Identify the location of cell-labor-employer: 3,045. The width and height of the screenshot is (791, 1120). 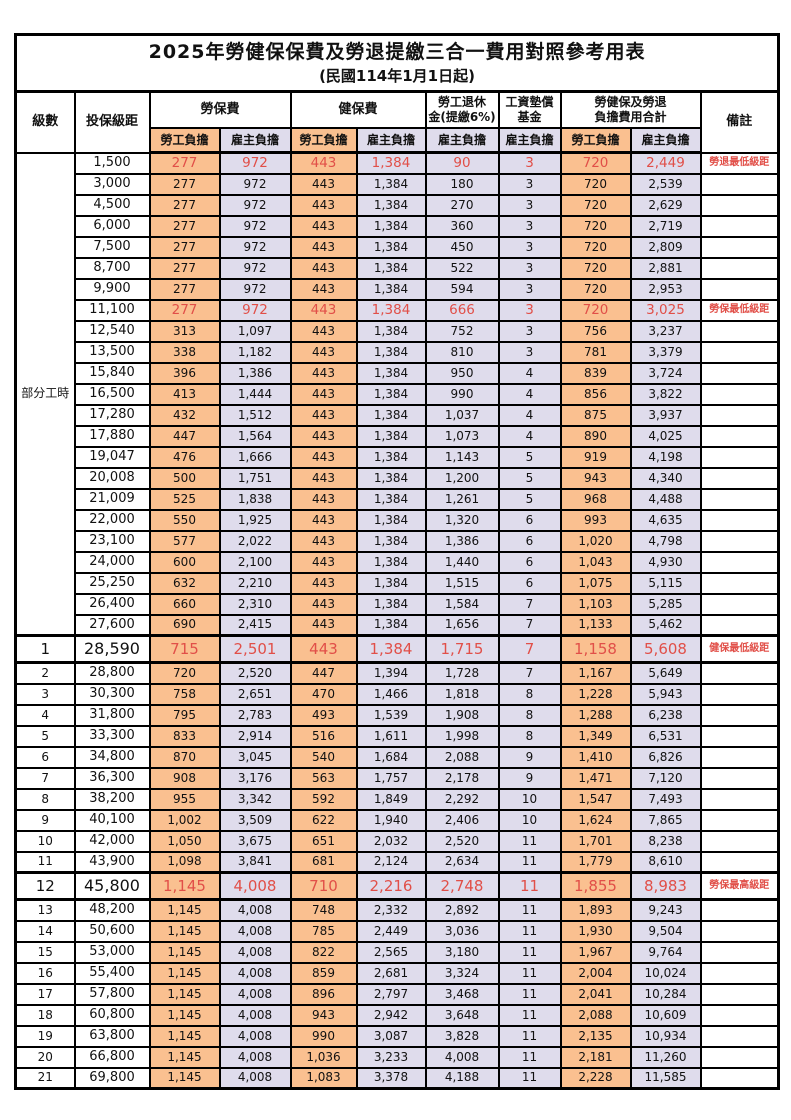
(255, 757).